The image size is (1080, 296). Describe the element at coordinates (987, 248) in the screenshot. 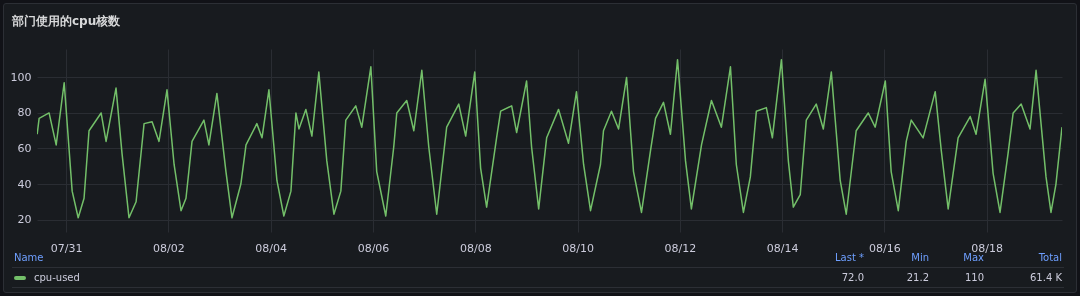

I see `x-tick-label: 08/18` at that location.